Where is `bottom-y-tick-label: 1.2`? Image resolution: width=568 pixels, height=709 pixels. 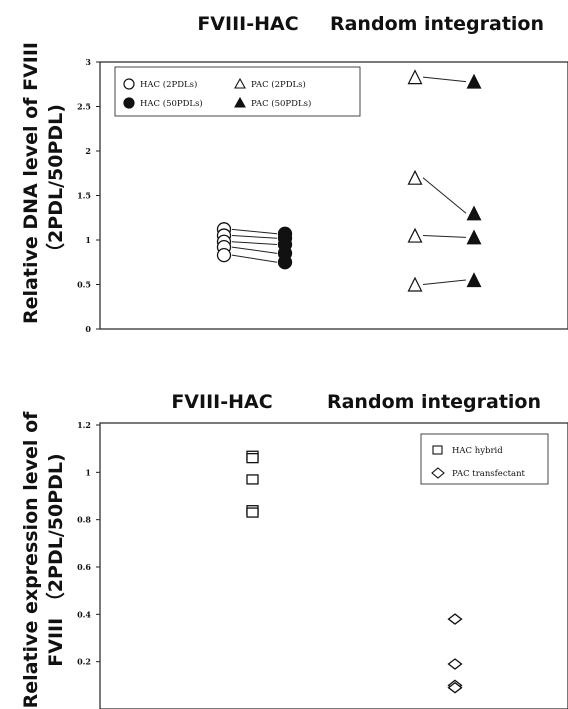
bottom-y-tick-label: 1.2 is located at coordinates (84, 425).